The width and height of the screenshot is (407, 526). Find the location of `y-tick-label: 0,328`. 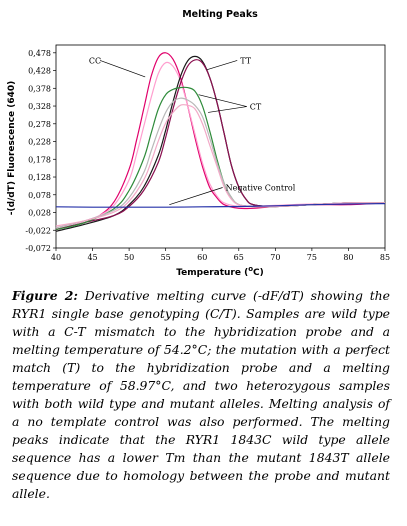

y-tick-label: 0,328 is located at coordinates (39, 106).